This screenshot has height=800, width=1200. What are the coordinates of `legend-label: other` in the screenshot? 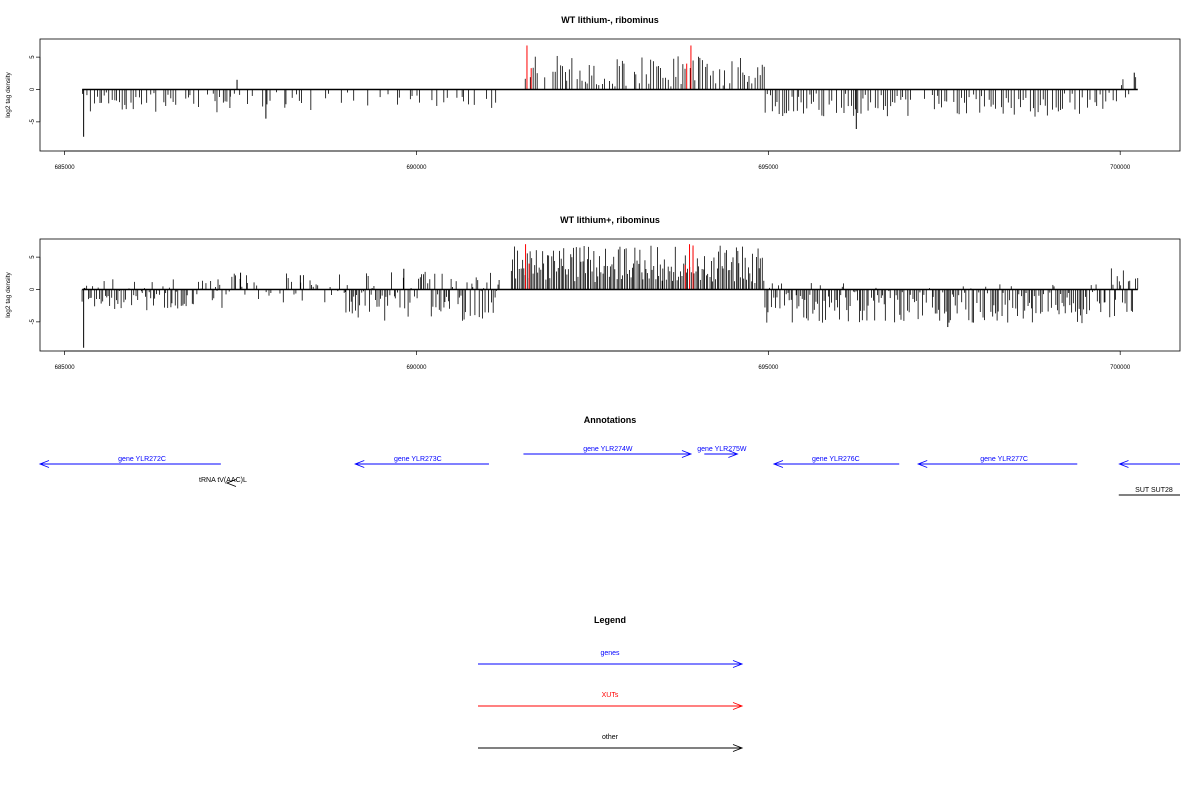 It's located at (610, 737).